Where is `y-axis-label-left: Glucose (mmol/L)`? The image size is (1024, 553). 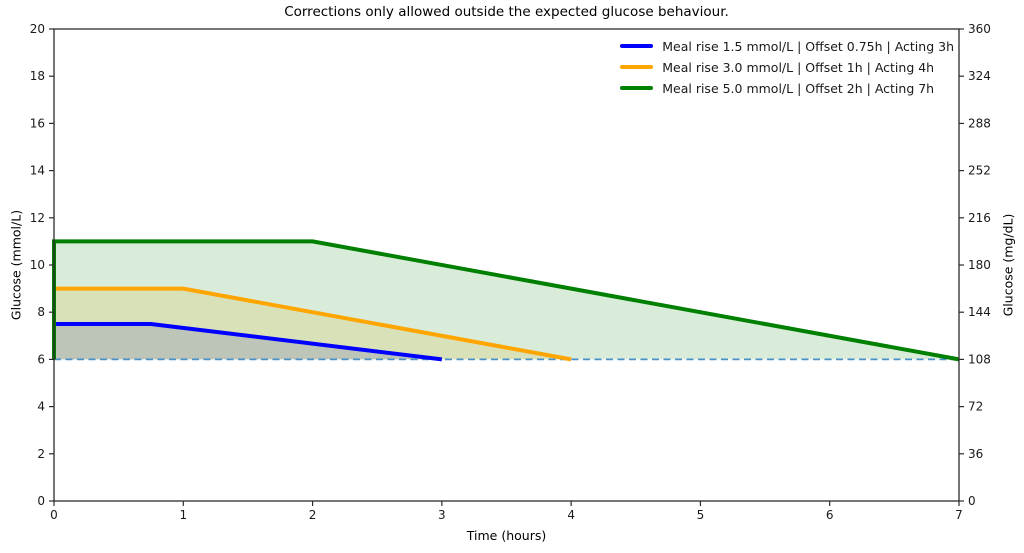 y-axis-label-left: Glucose (mmol/L) is located at coordinates (16, 265).